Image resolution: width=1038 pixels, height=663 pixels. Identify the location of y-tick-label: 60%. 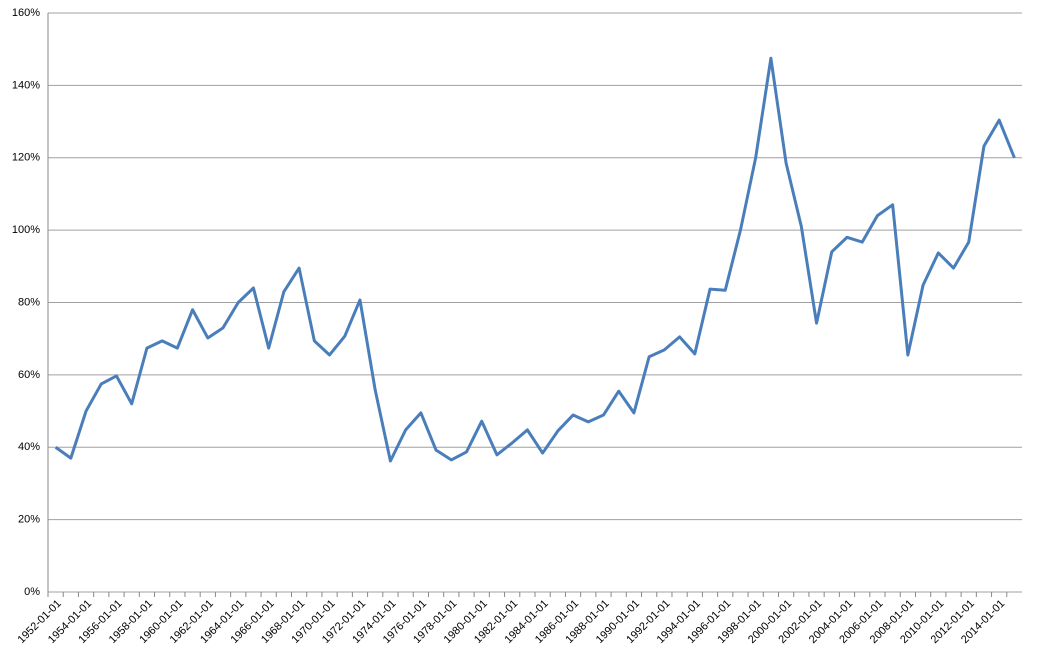
(29, 375).